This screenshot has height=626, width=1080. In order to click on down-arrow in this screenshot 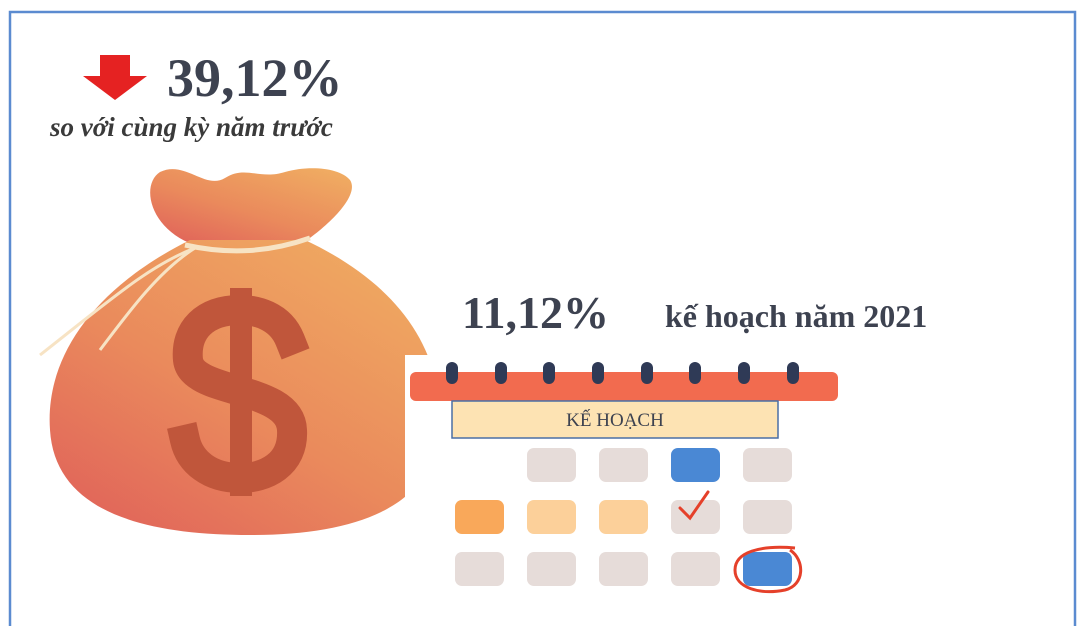, I will do `click(115, 77)`.